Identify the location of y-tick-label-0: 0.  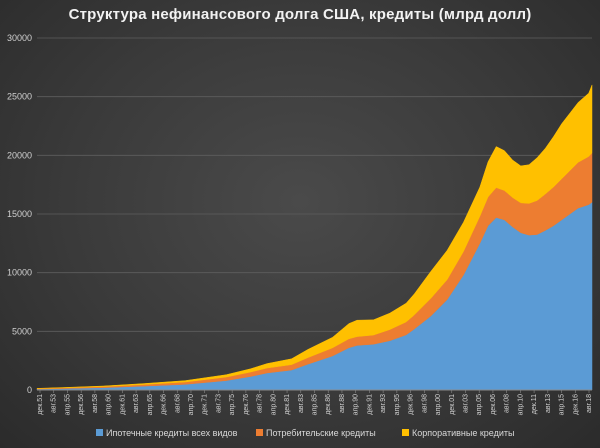
(29, 390).